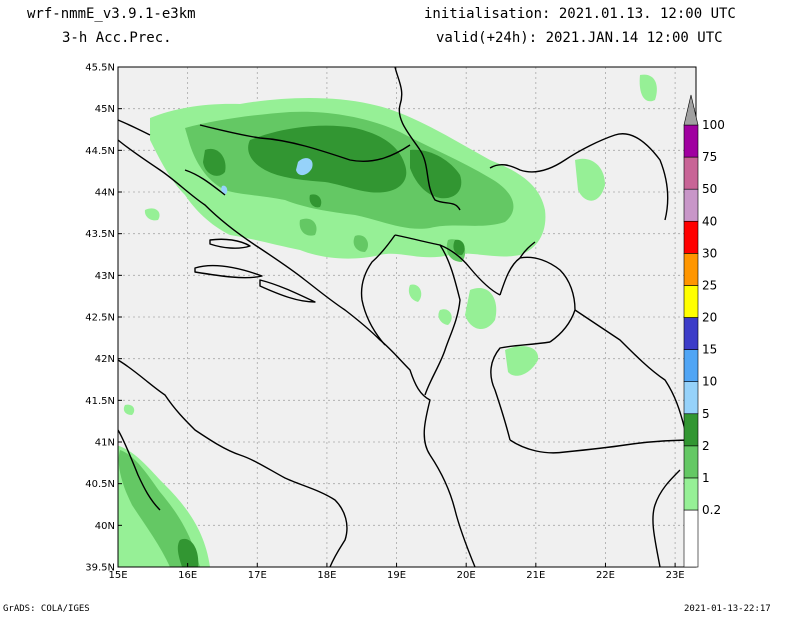  Describe the element at coordinates (711, 510) in the screenshot. I see `colorbar-label: 0.2` at that location.